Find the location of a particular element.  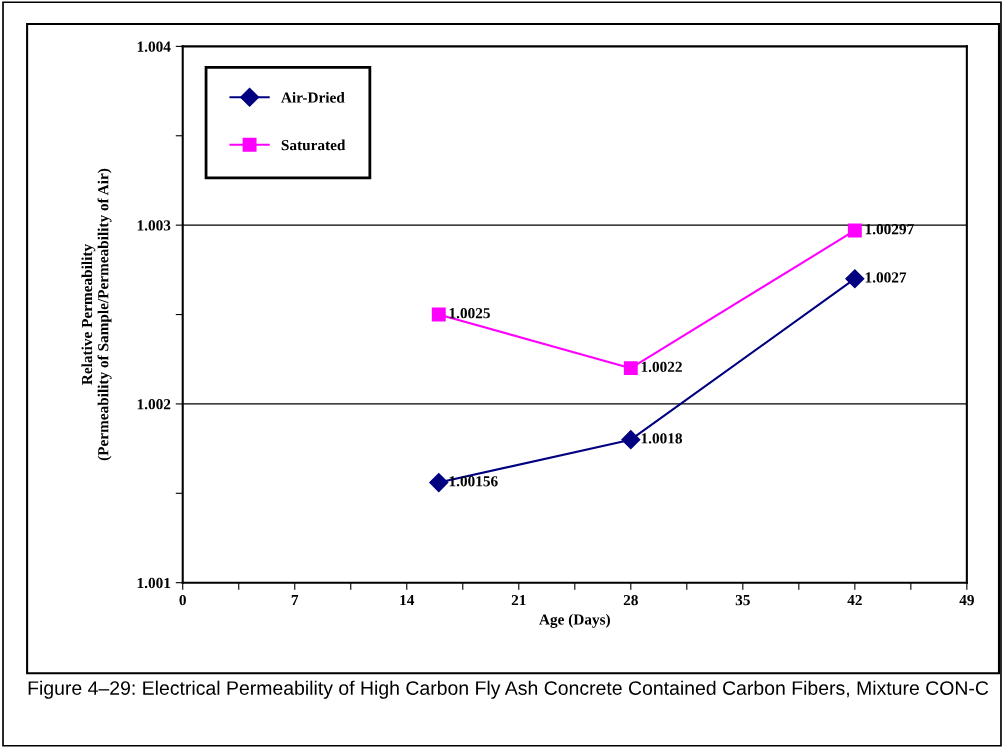

data-label: 1.0027 is located at coordinates (886, 277).